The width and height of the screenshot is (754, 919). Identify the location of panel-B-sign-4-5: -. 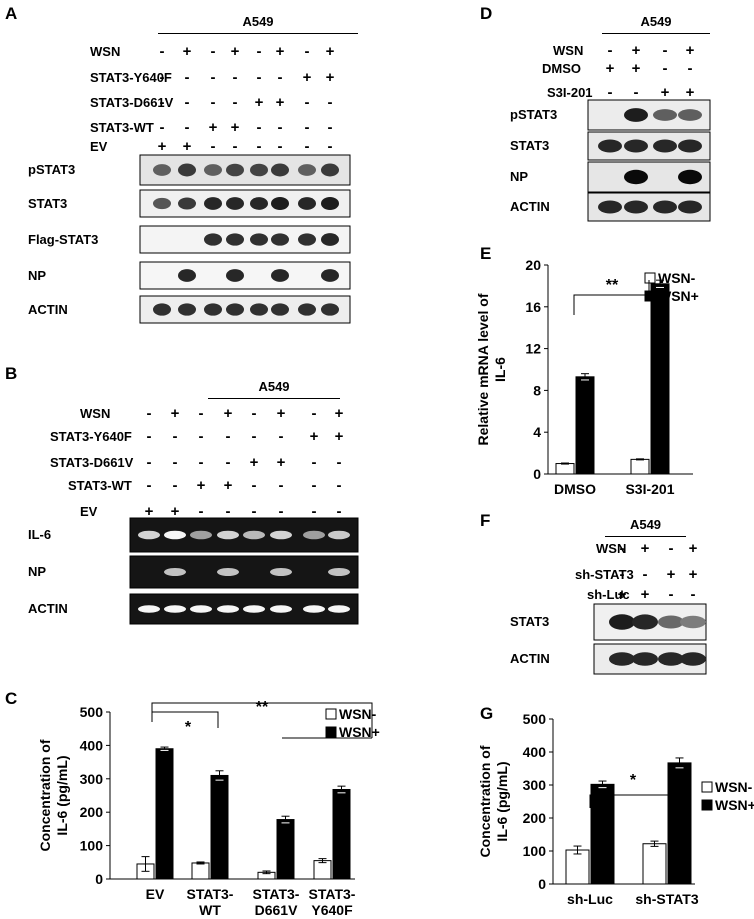
(281, 511).